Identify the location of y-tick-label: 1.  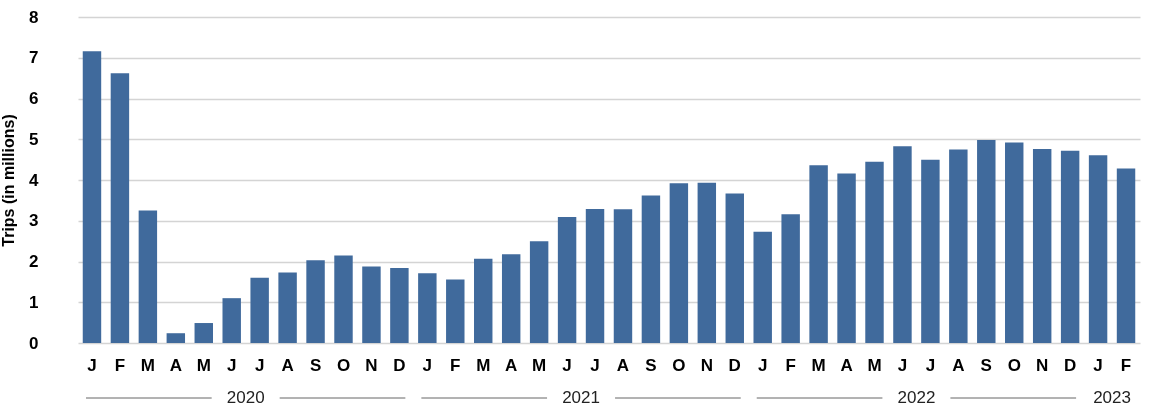
(34, 302).